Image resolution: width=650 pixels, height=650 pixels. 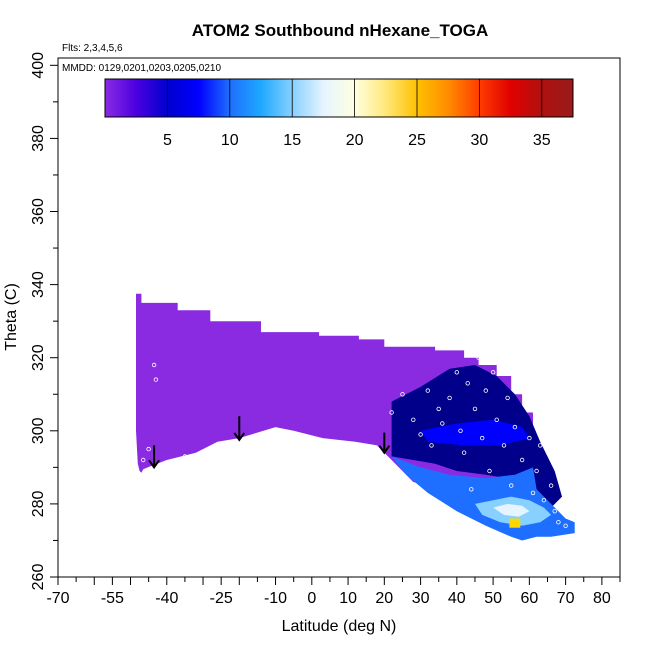 I want to click on colorbar-tick-label: 10, so click(x=230, y=140).